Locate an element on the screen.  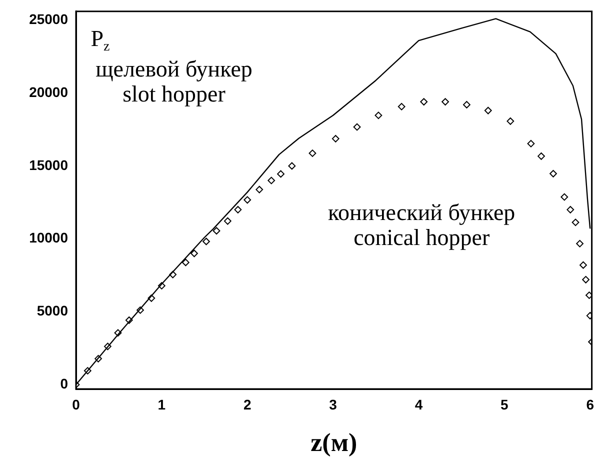
x-tick-label: 0 is located at coordinates (76, 404).